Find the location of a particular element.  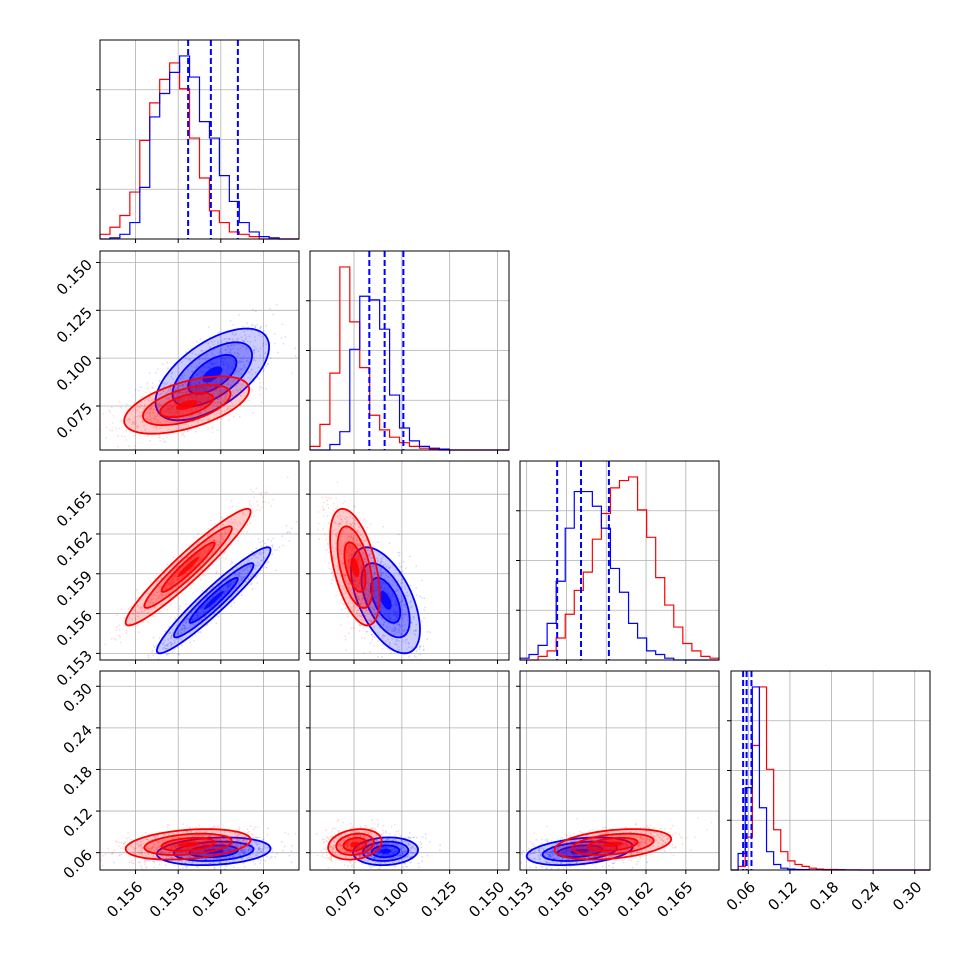

histogram-series-b is located at coordinates (830, 778).